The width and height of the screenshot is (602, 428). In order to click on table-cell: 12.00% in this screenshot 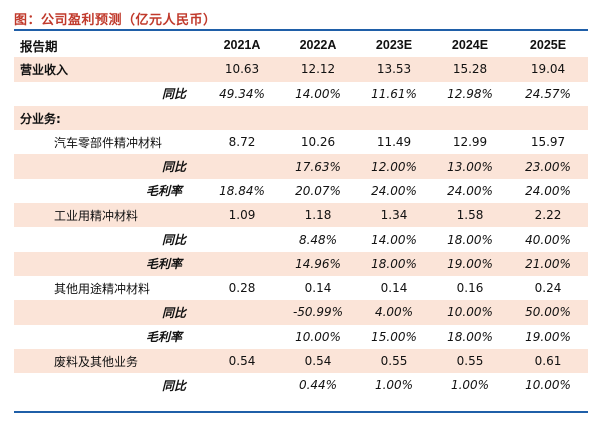, I will do `click(394, 166)`.